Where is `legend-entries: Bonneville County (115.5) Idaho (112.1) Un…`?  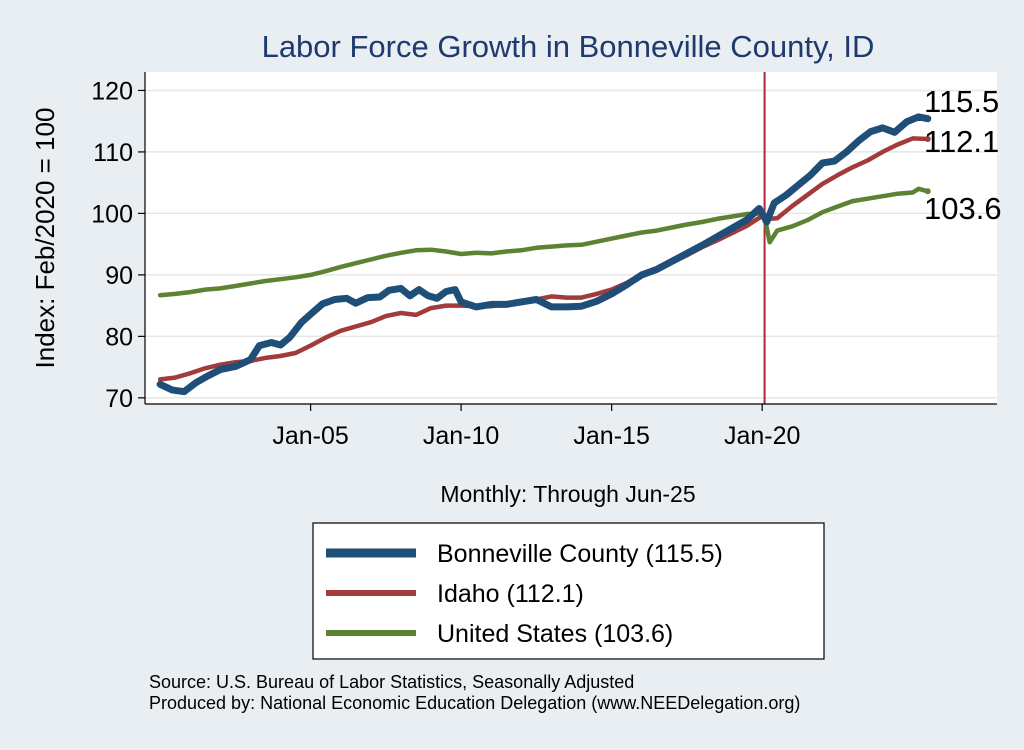 legend-entries: Bonneville County (115.5) Idaho (112.1) Un… is located at coordinates (524, 594).